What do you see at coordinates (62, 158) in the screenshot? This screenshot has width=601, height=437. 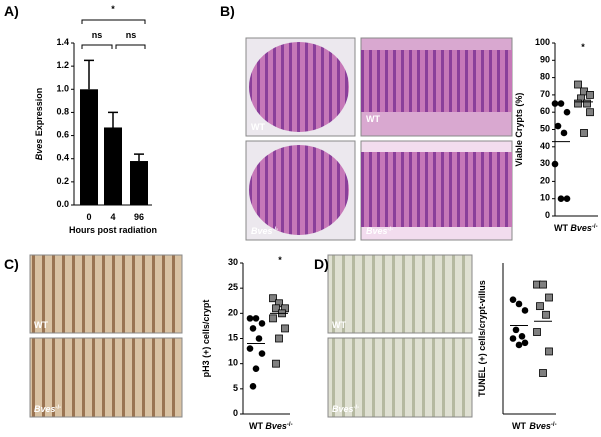 I see `y-tick-label: 0.4` at bounding box center [62, 158].